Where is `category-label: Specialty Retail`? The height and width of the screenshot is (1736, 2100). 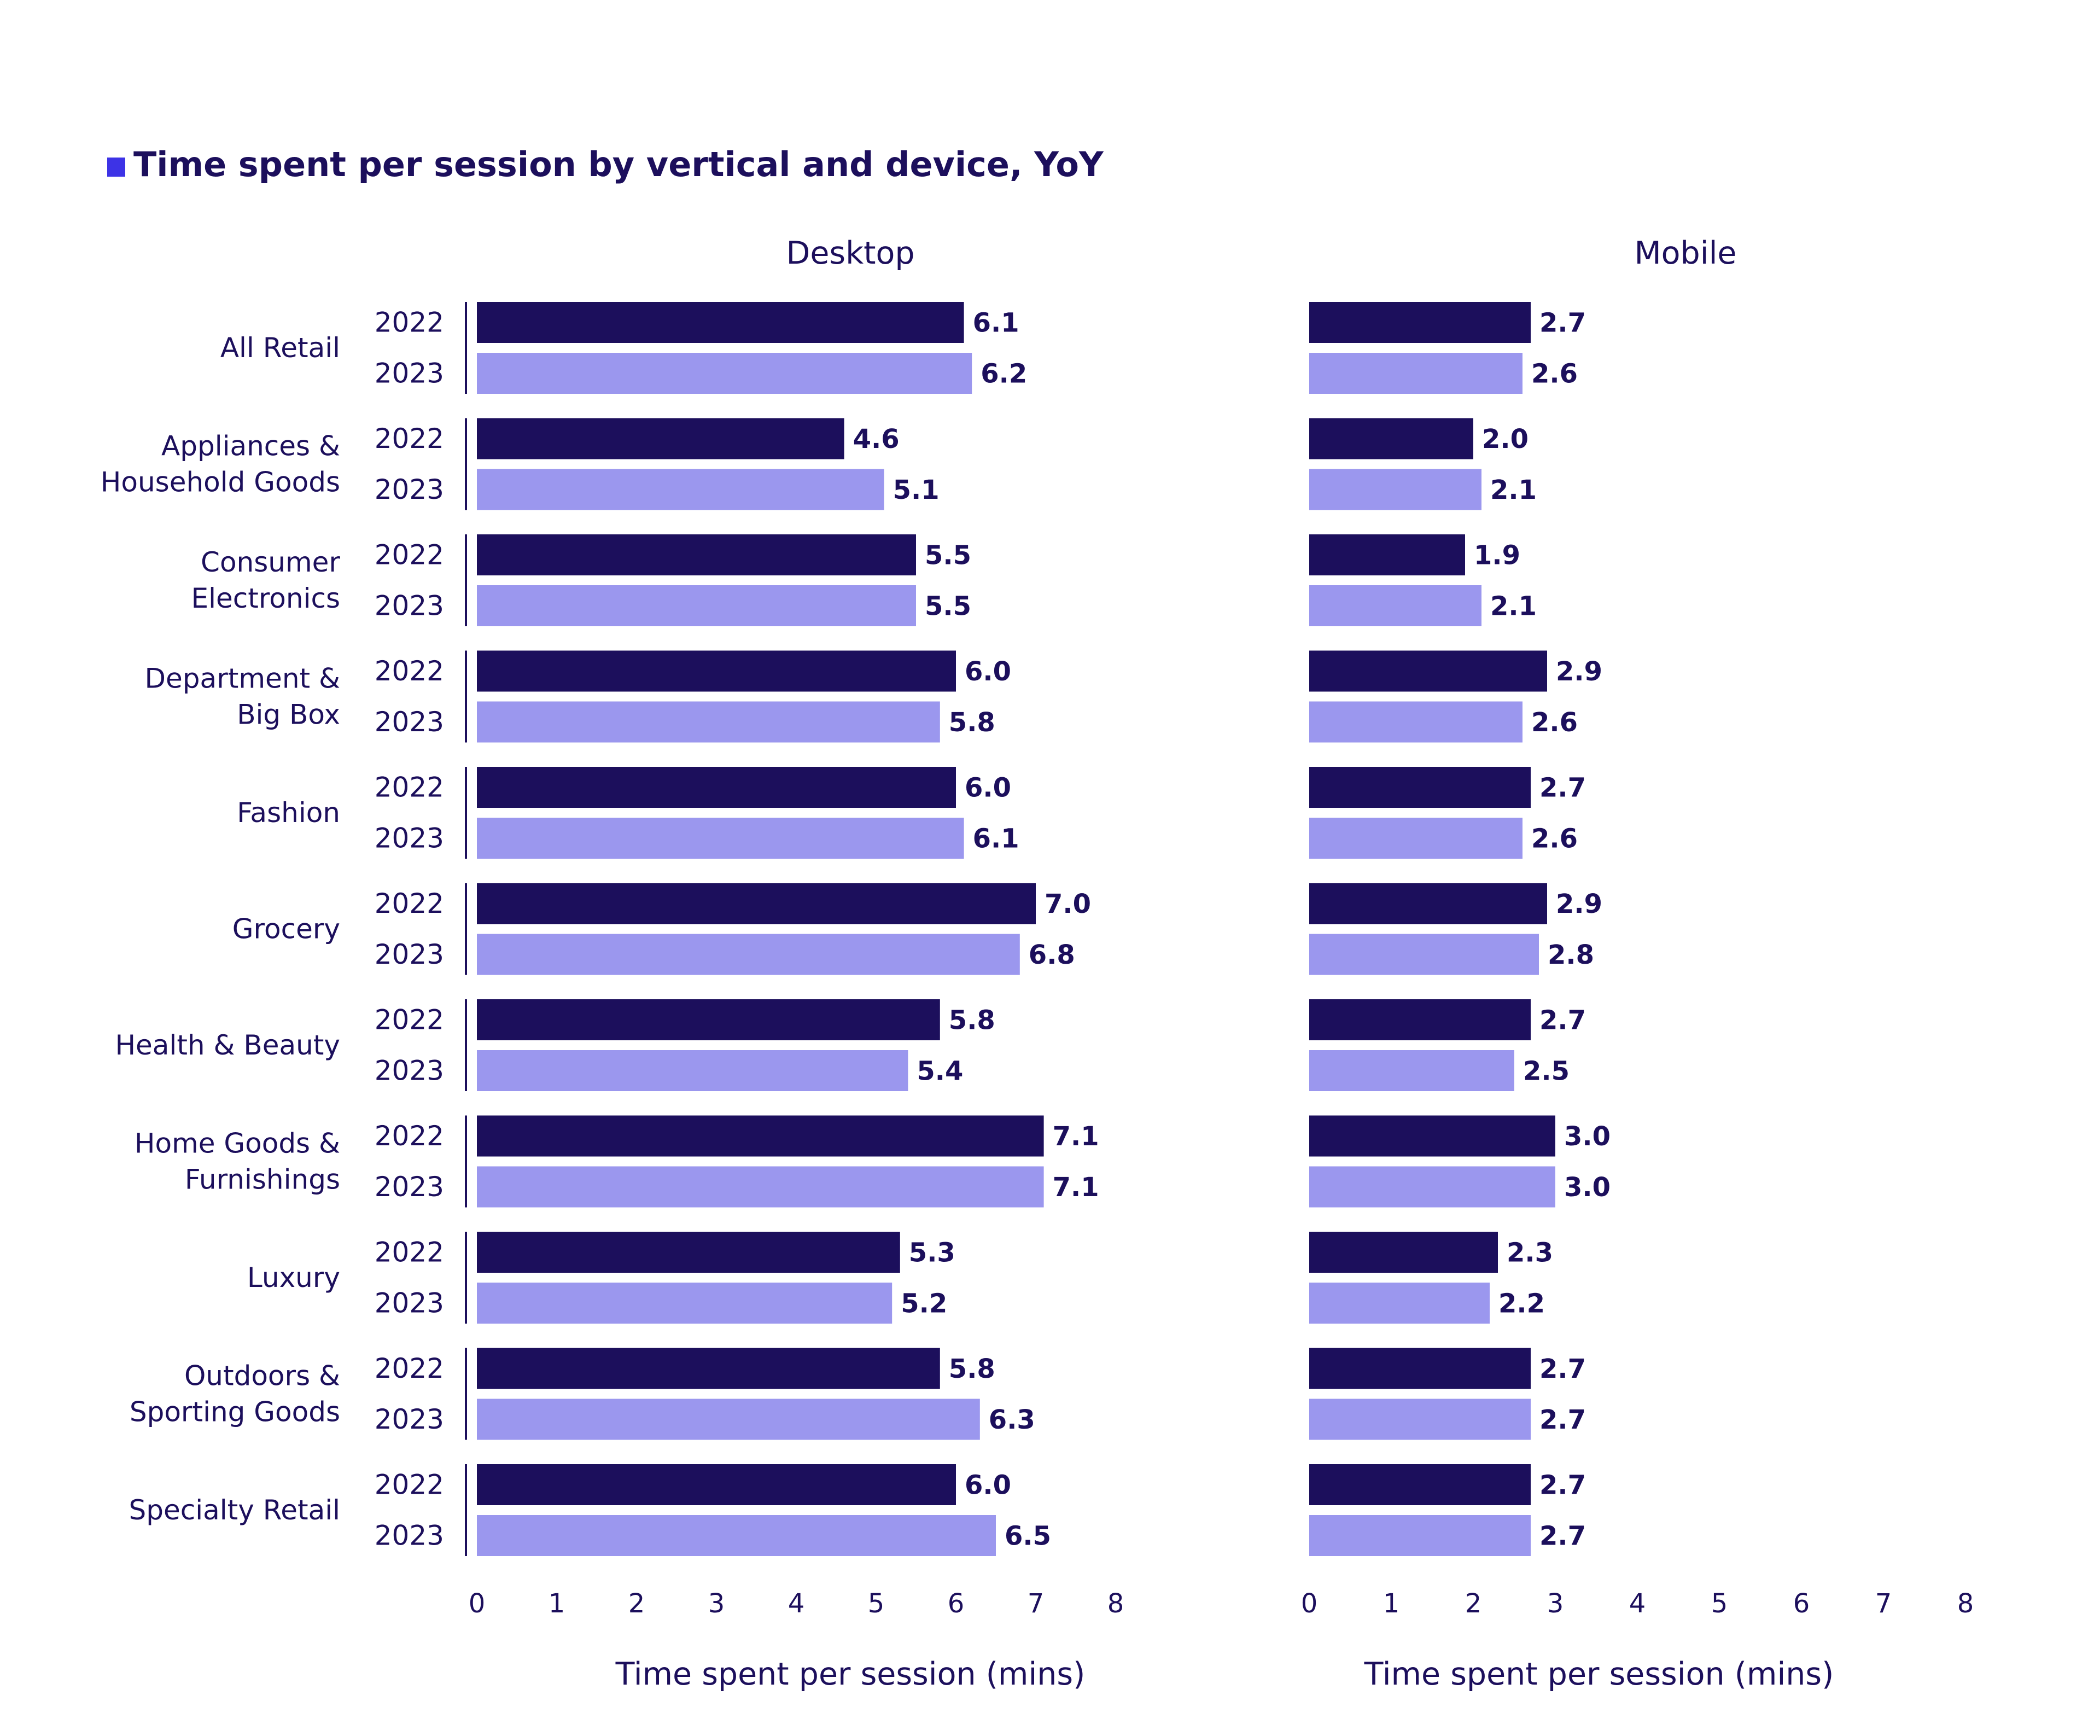
category-label: Specialty Retail is located at coordinates (234, 1510).